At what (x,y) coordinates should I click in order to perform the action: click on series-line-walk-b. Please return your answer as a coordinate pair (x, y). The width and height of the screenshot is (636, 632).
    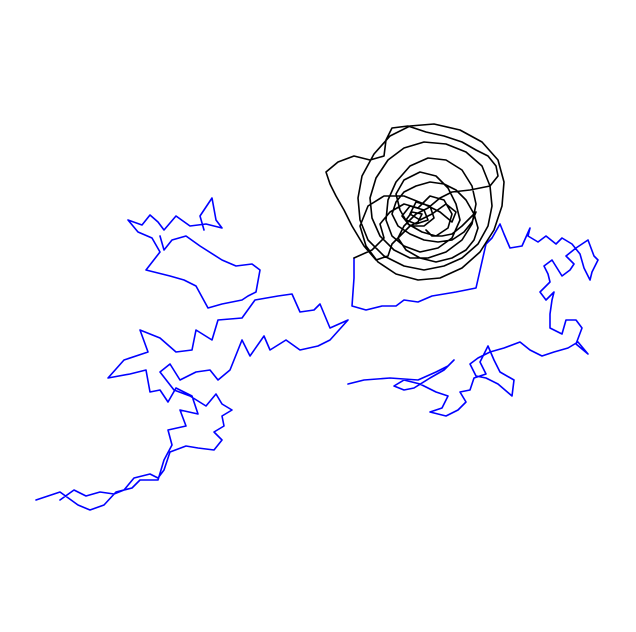
    Looking at the image, I should click on (194, 253).